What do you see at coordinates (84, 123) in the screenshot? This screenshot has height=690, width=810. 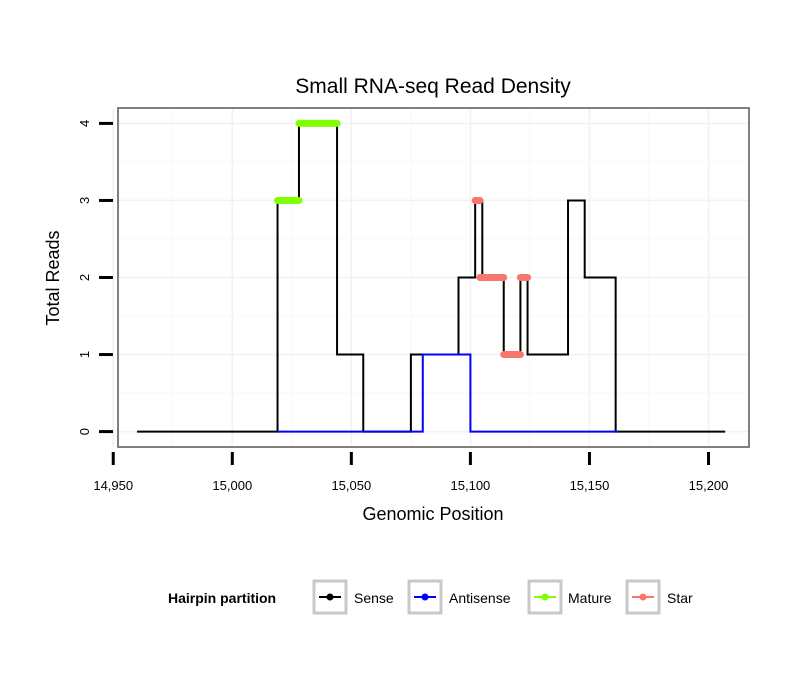 I see `y-tick-label: 4` at bounding box center [84, 123].